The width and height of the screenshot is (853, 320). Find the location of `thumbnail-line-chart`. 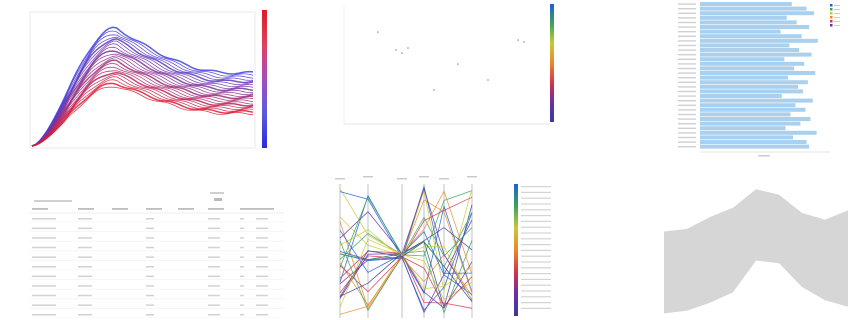

thumbnail-line-chart is located at coordinates (143, 79).